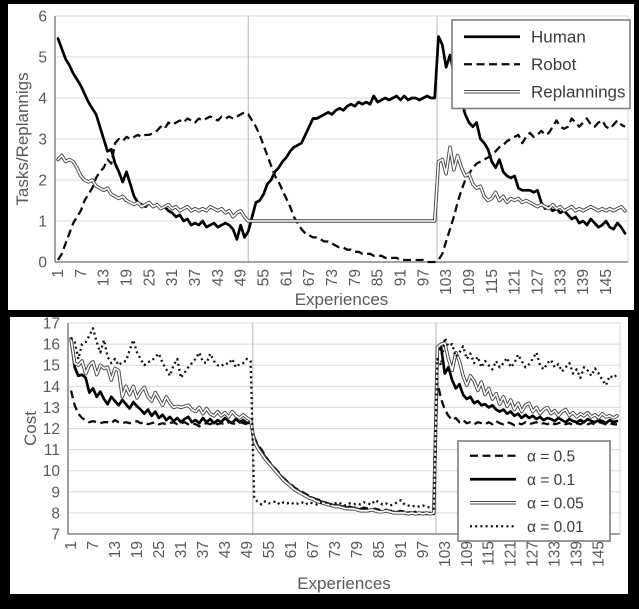 This screenshot has width=639, height=609. I want to click on legend: Human Robot Replannings, so click(541, 64).